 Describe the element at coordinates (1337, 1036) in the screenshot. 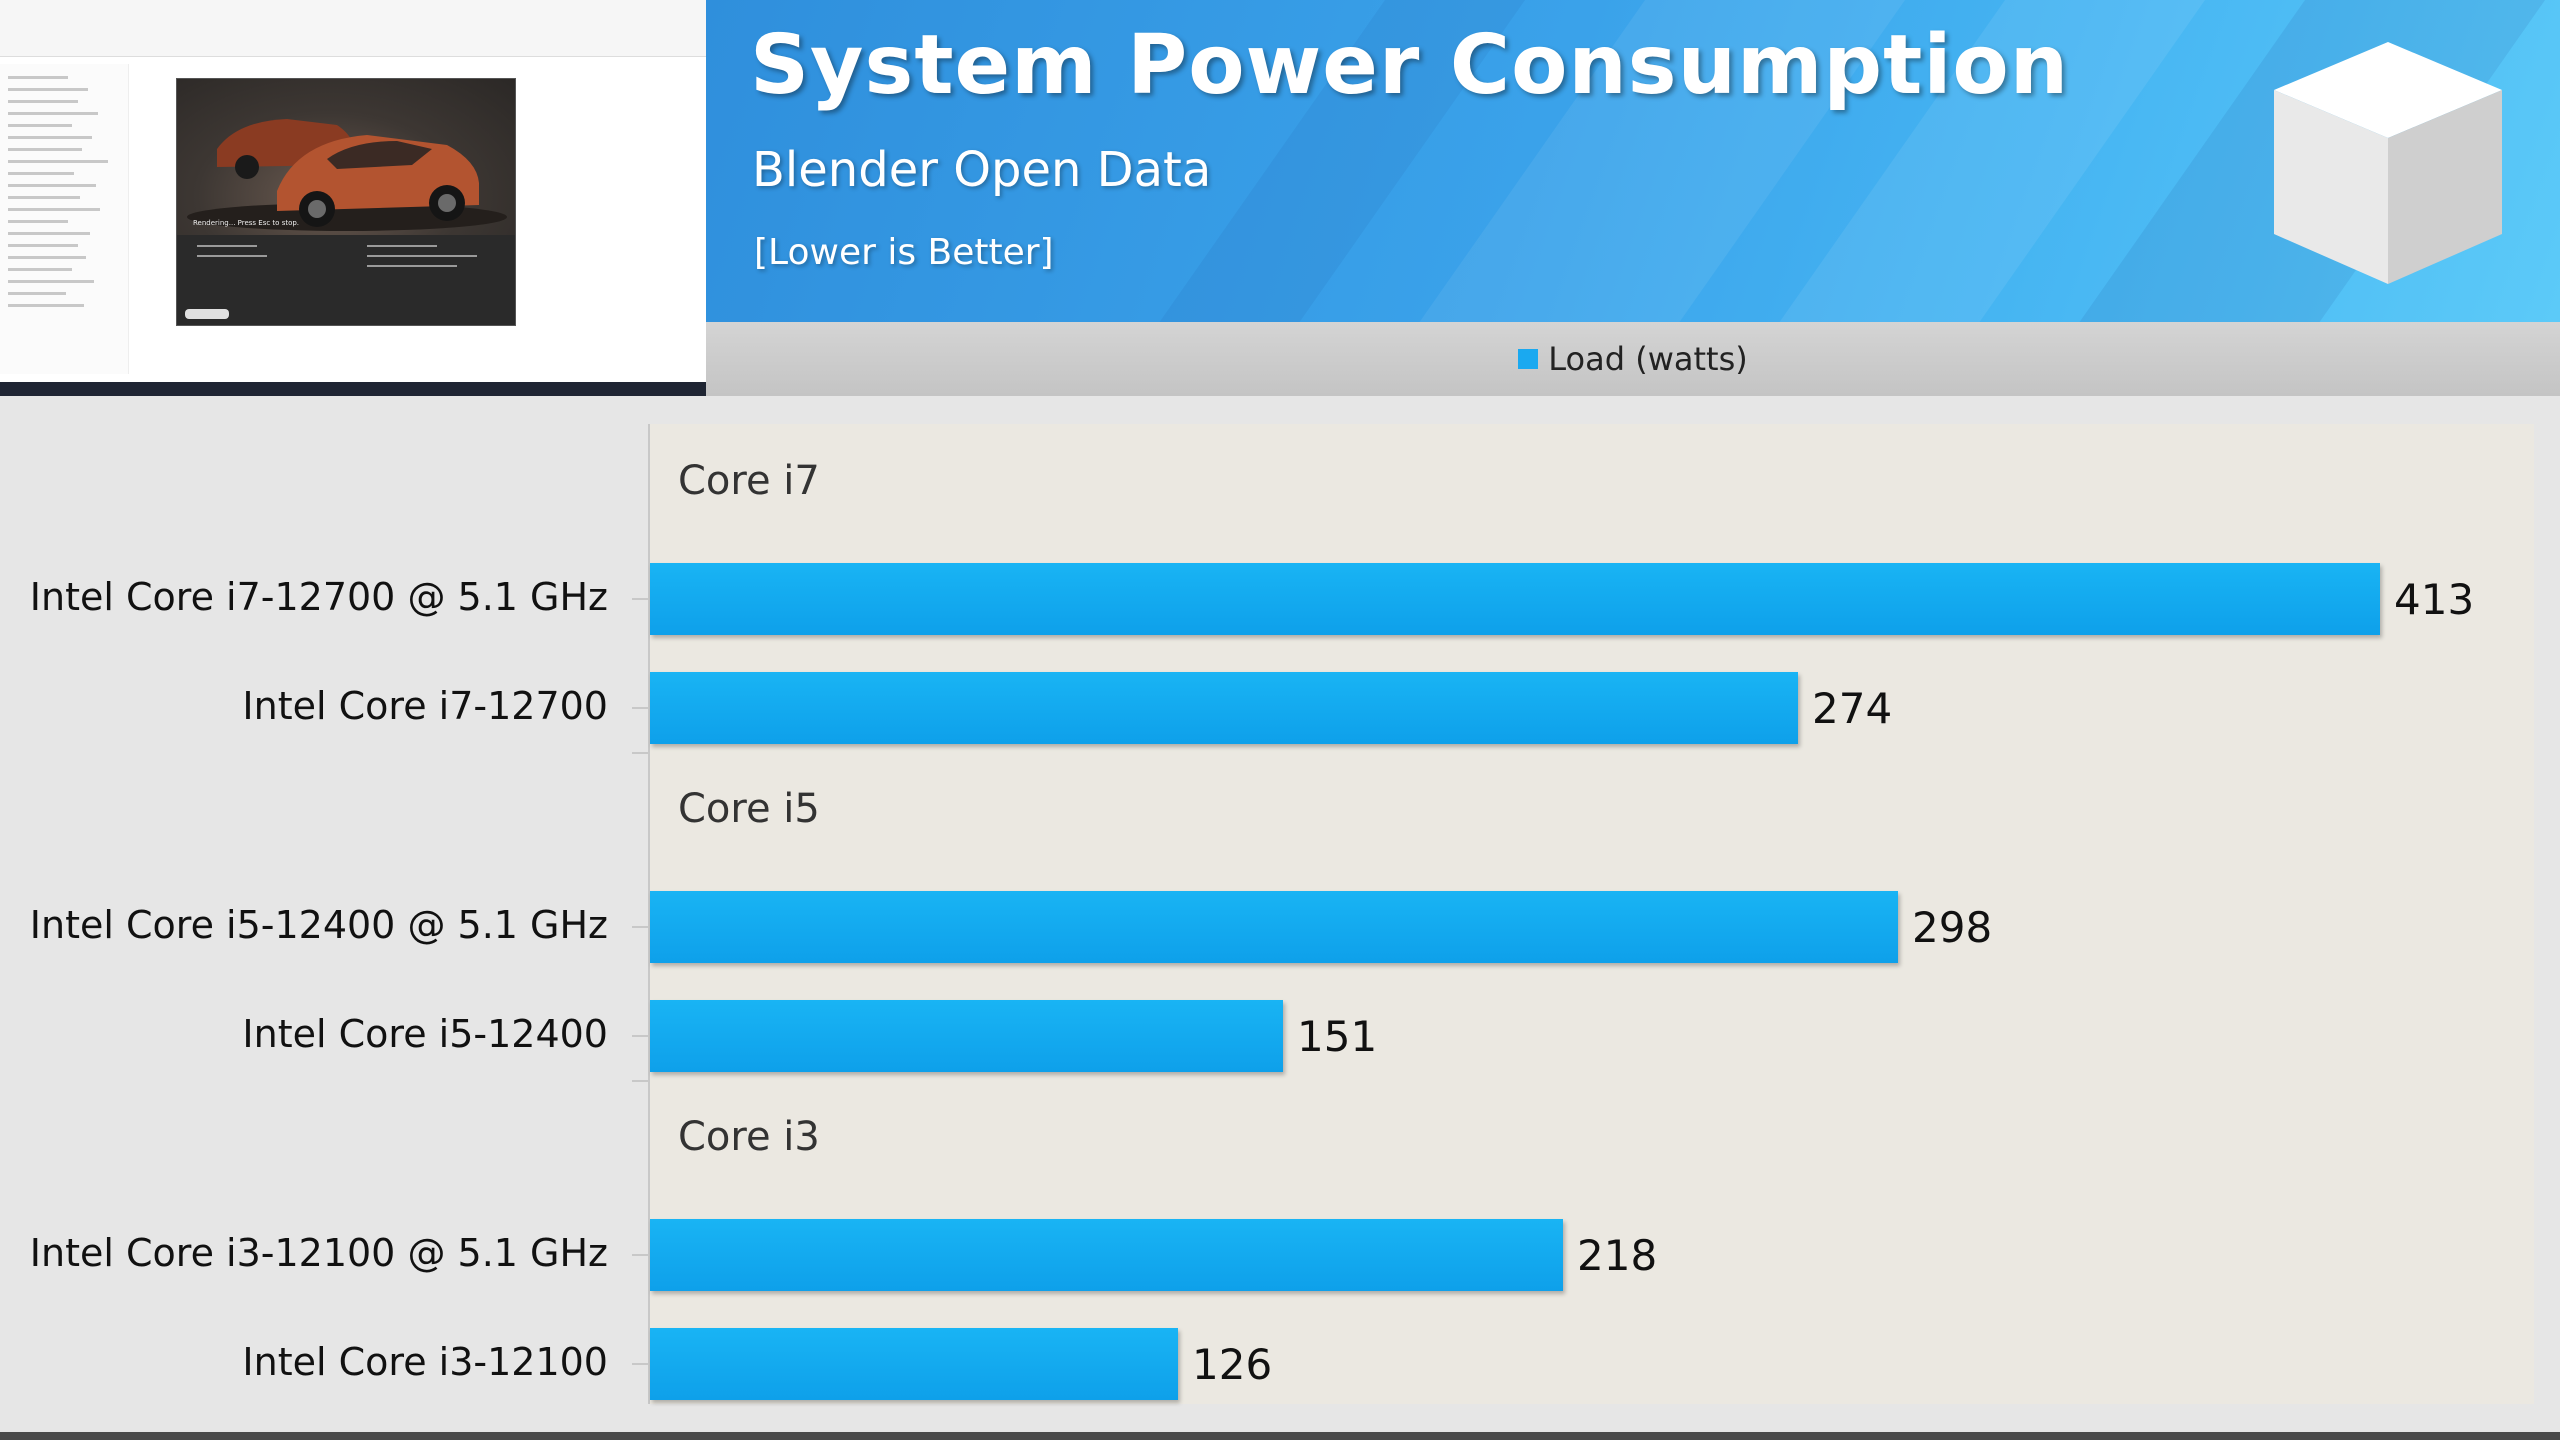

I see `data-label: 151` at that location.